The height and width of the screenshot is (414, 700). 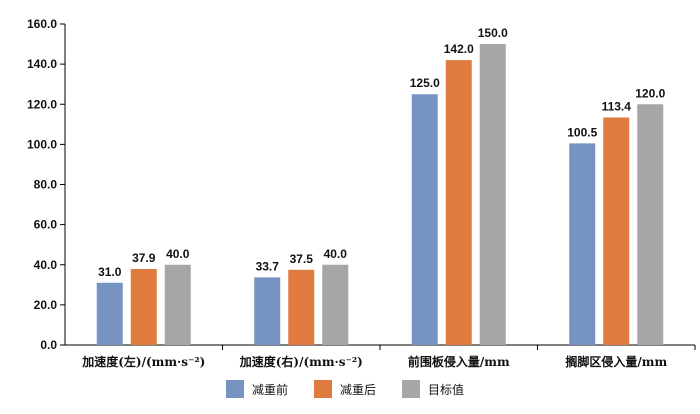 I want to click on y-axis: 0.0 20.0 40.0 60.0 80.0 100.0 120.0 140.0 160.0, so click(x=46, y=184).